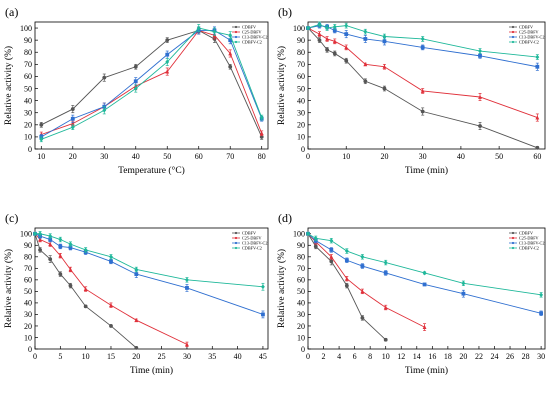 This screenshot has height=407, width=550. Describe the element at coordinates (526, 356) in the screenshot. I see `x-tick-label: 28` at that location.